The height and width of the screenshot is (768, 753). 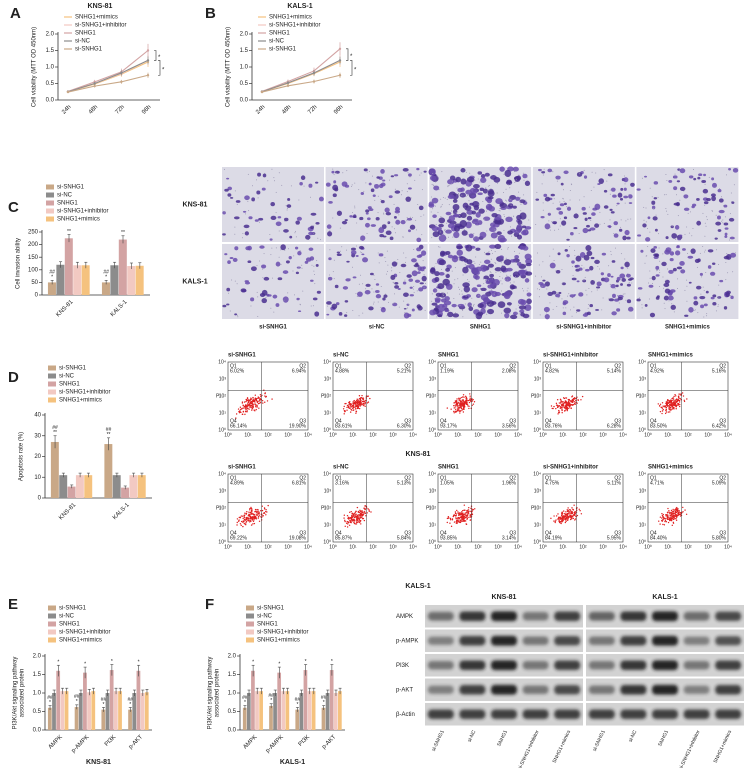 I want to click on x-tick-label: 10¹, so click(x=353, y=547).